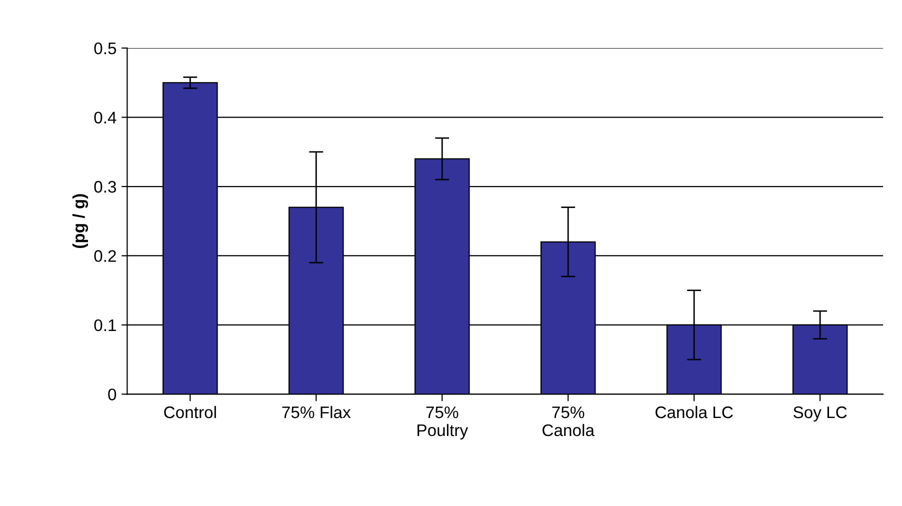 The height and width of the screenshot is (506, 902). What do you see at coordinates (443, 423) in the screenshot?
I see `x-tick-label: 75% Poultry` at bounding box center [443, 423].